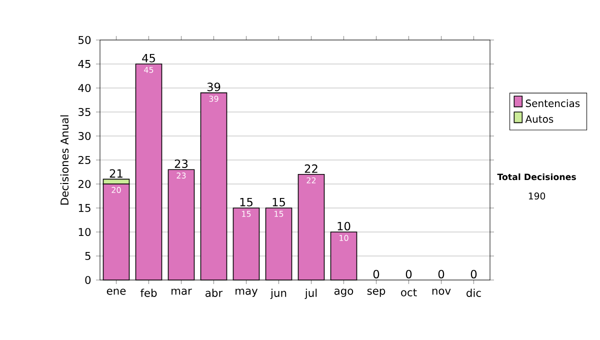  Describe the element at coordinates (344, 237) in the screenshot. I see `data-label: 10` at that location.